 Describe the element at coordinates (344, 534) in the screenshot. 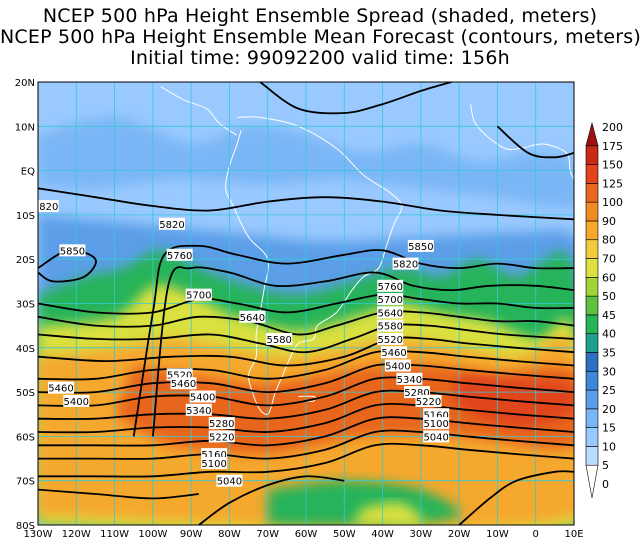

I see `lon-tick-label: 50W` at that location.